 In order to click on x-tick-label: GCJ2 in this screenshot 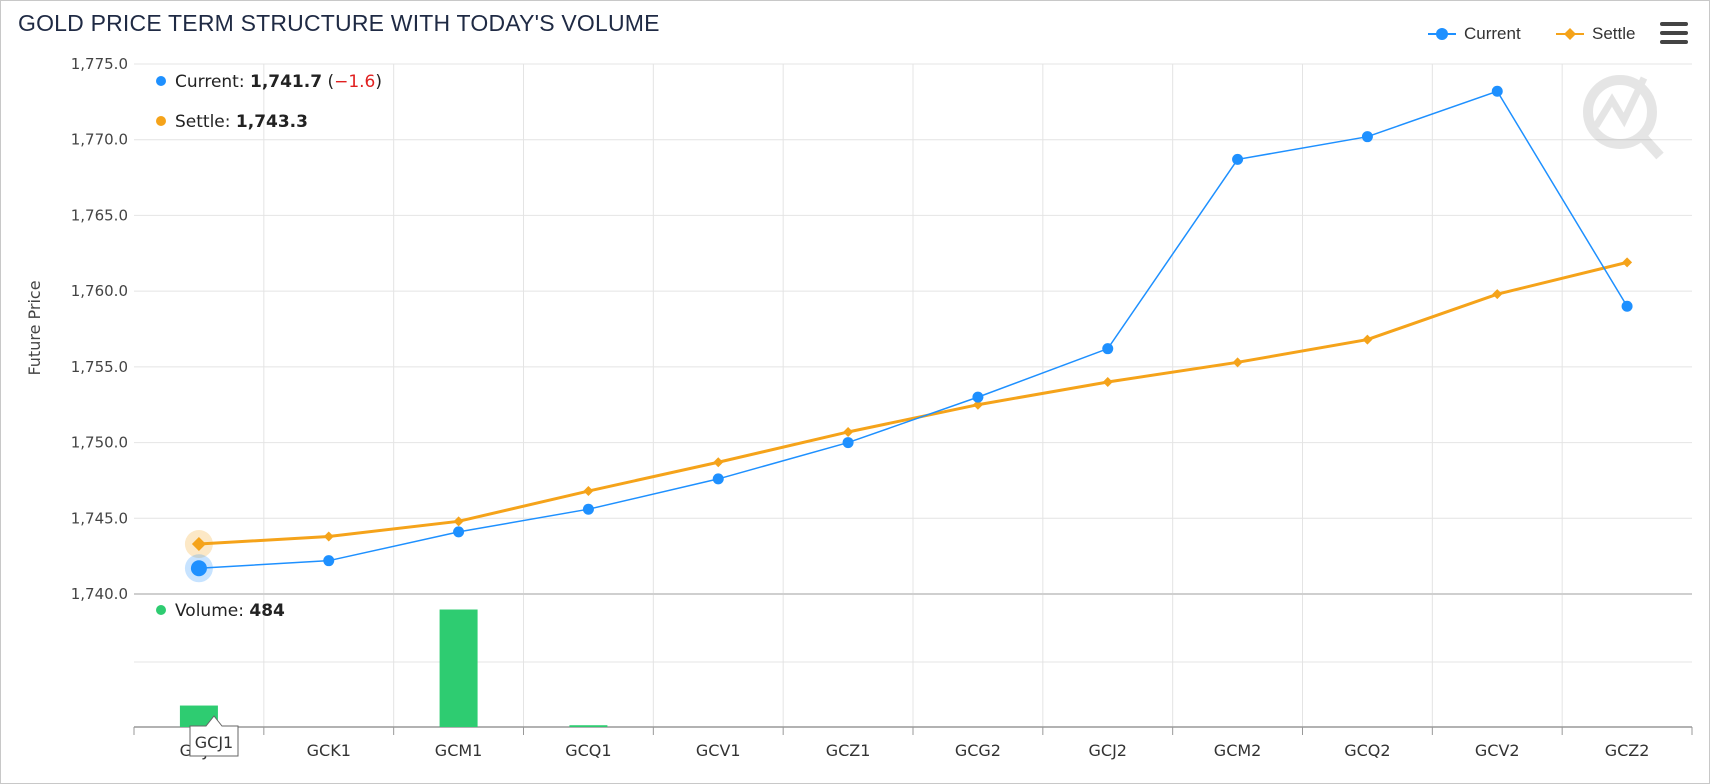, I will do `click(1108, 750)`.